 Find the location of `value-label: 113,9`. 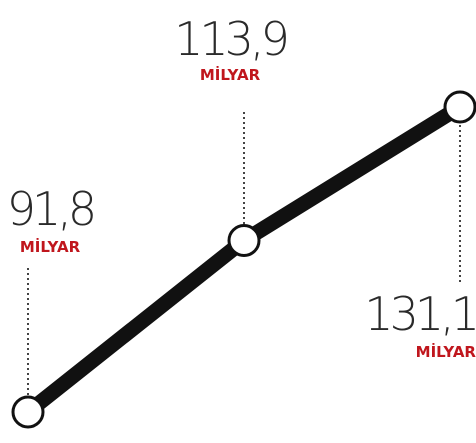

value-label: 113,9 is located at coordinates (230, 39).